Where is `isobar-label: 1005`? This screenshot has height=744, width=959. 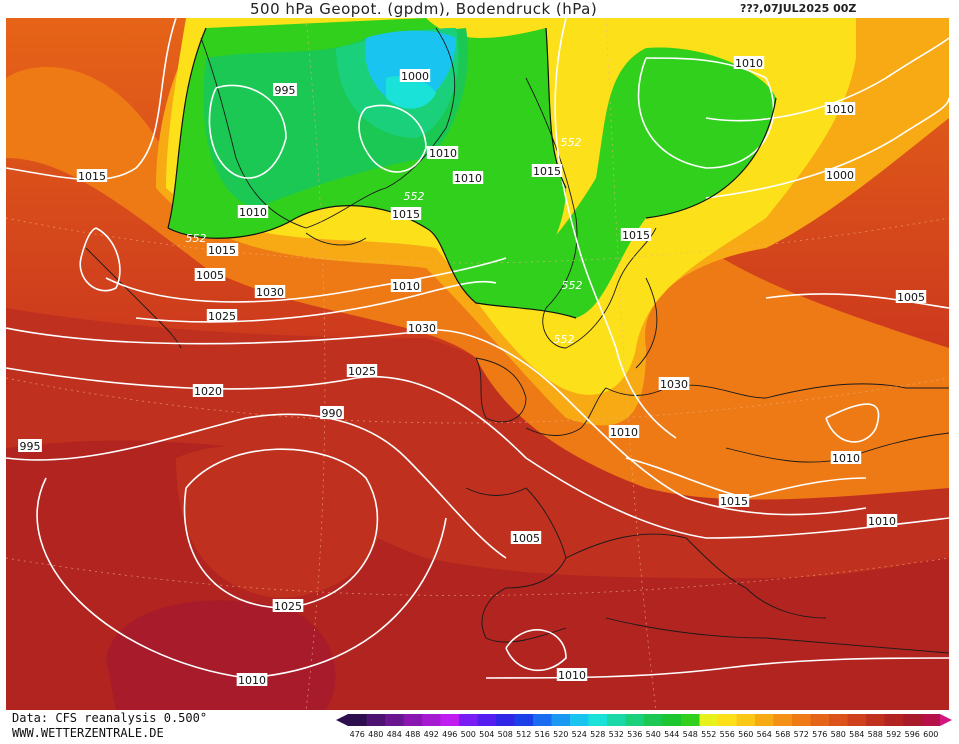
isobar-label: 1005 is located at coordinates (911, 297).